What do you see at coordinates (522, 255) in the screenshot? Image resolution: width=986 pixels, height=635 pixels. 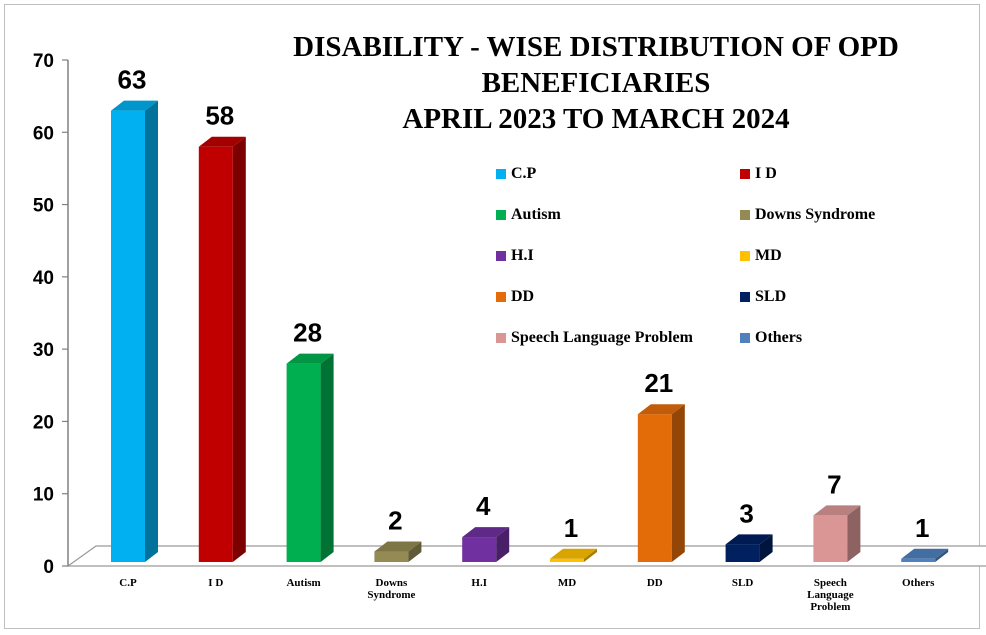 I see `legend-label: H.I` at bounding box center [522, 255].